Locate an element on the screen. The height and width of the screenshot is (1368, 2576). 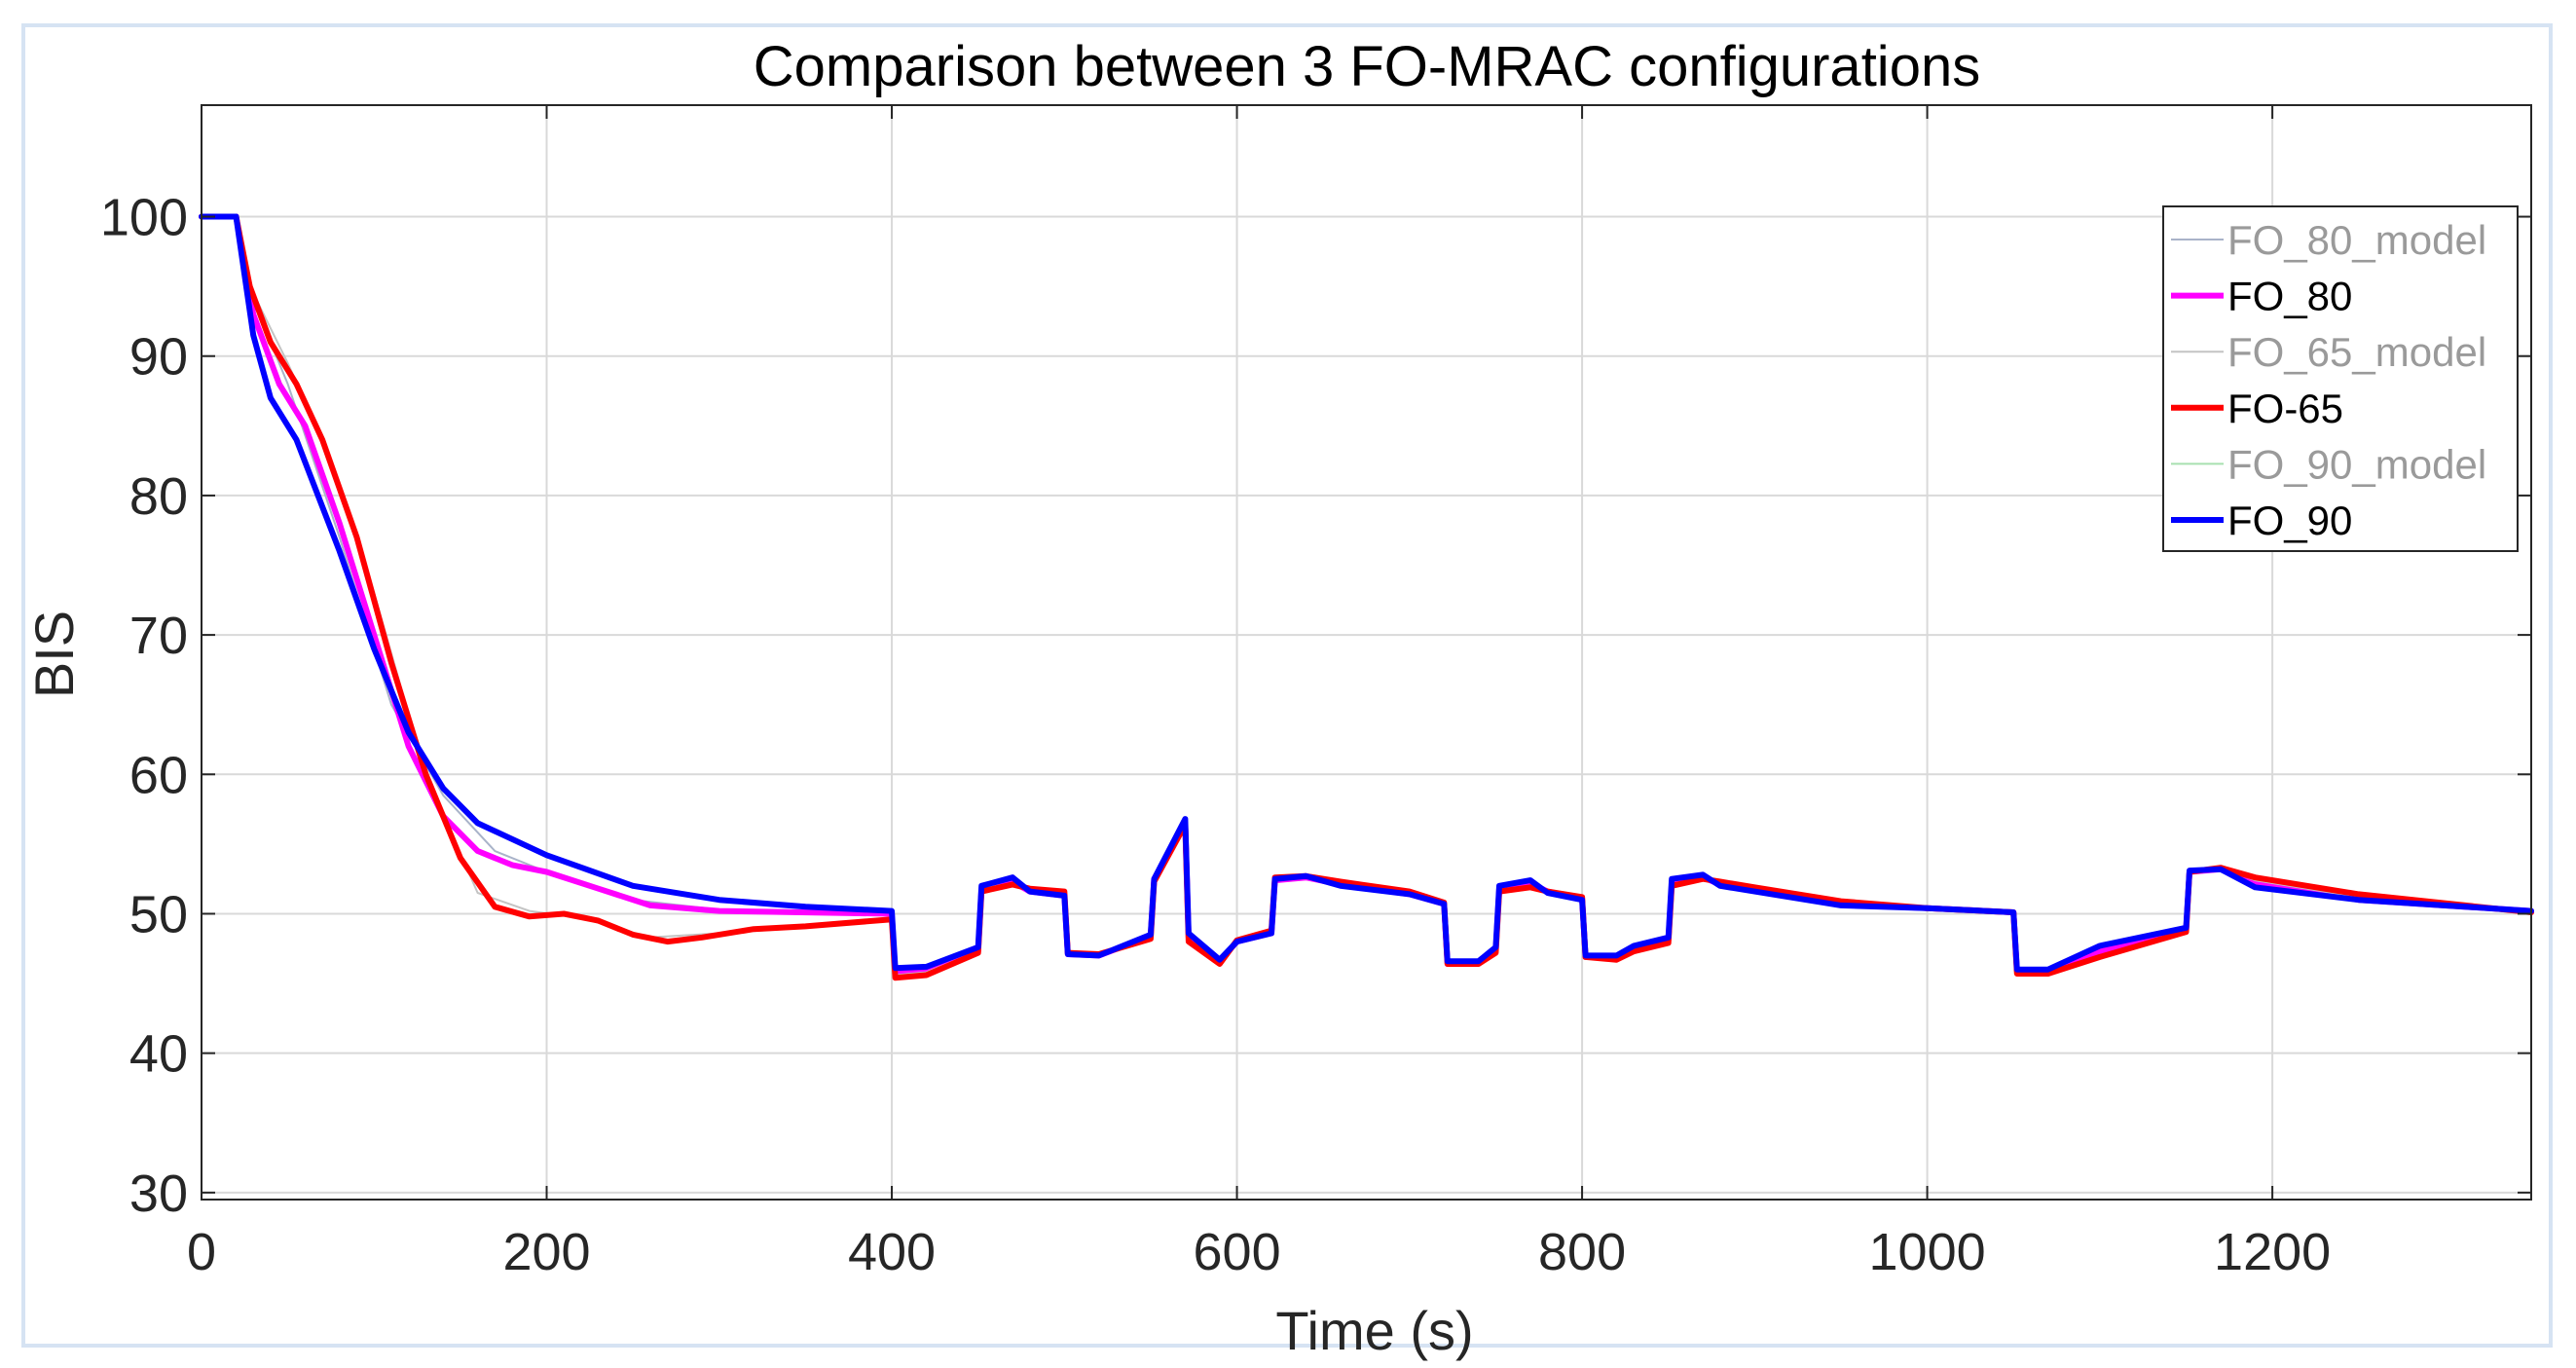
x-axis-title: Time (s) is located at coordinates (1374, 1331).